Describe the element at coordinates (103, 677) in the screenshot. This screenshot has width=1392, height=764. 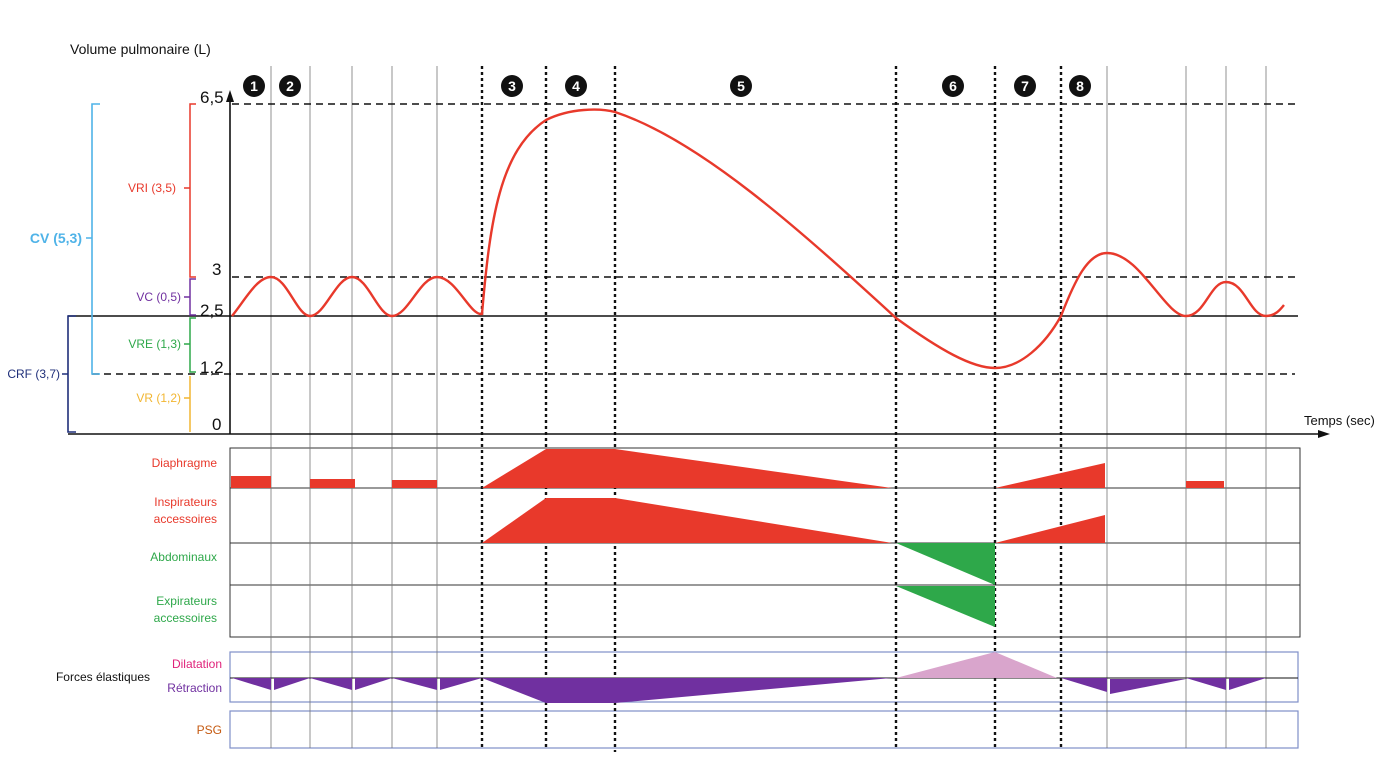
I see `elastic-forces-label: Forces élastiques` at that location.